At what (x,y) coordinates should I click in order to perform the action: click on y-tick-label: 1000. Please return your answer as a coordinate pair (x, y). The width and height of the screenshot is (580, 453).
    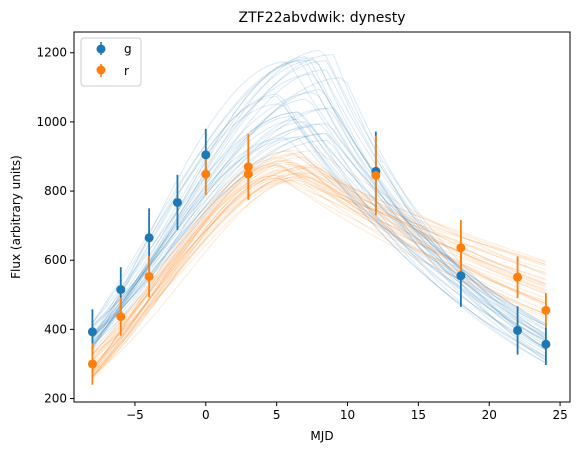
    Looking at the image, I should click on (51, 122).